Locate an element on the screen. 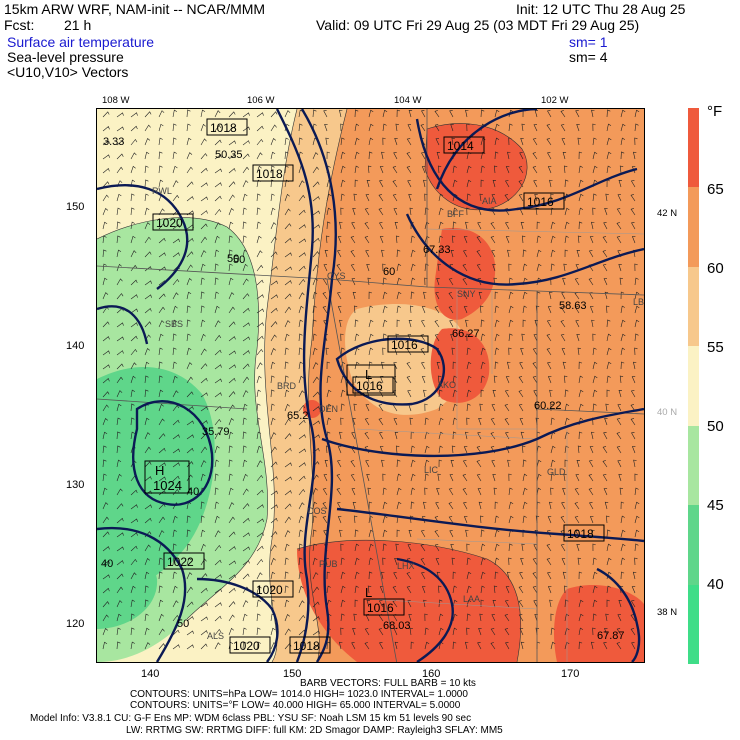 This screenshot has width=740, height=740. colorbar-label-65: 65 is located at coordinates (715, 189).